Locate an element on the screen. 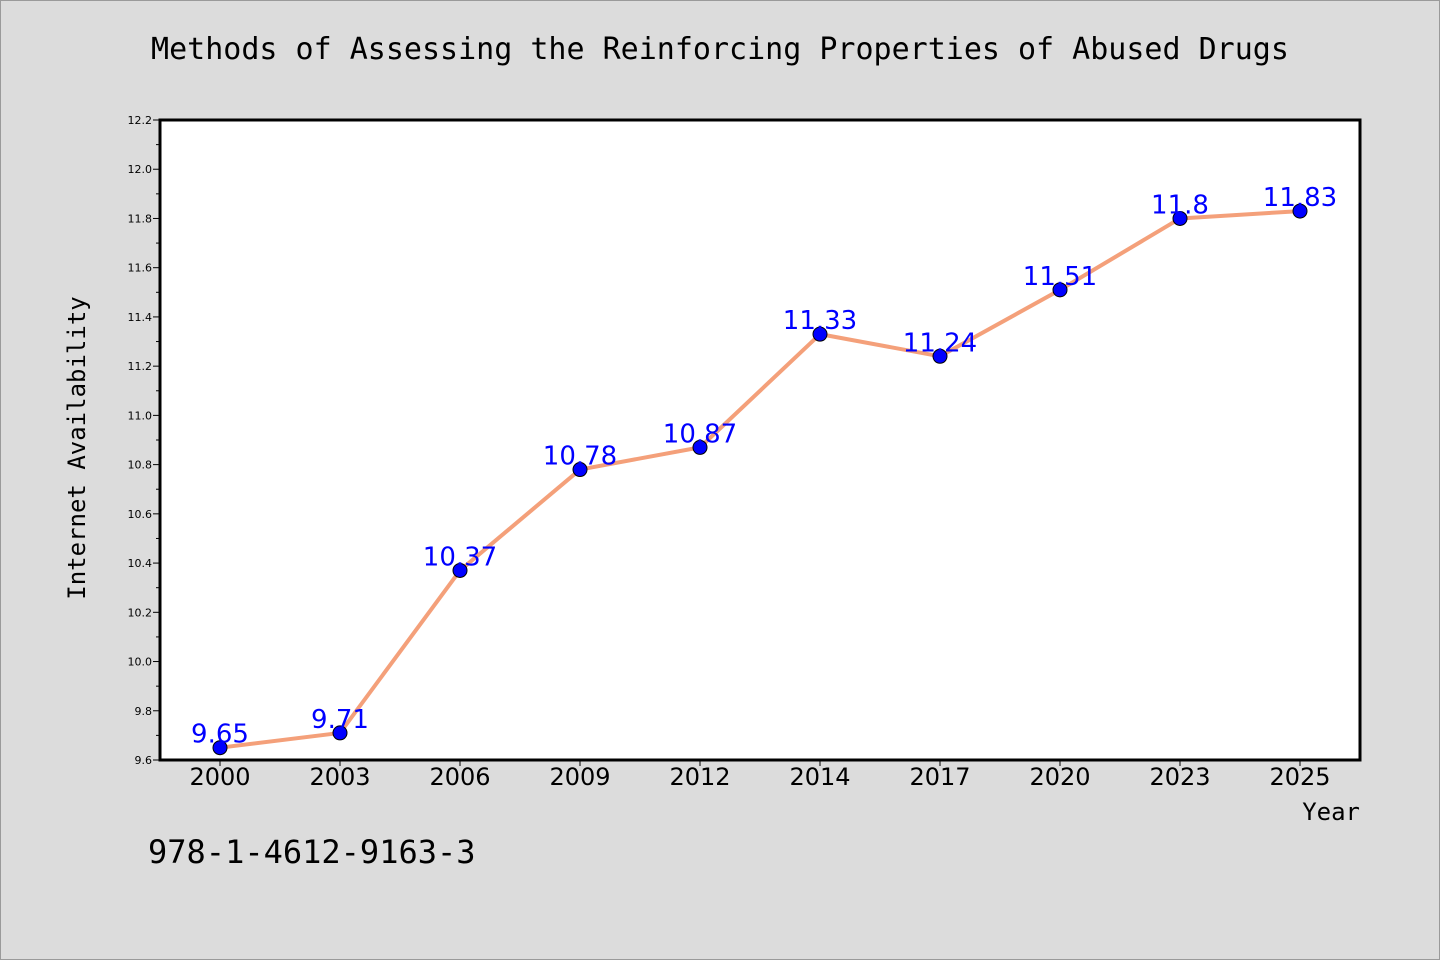  data-label: 11.24 is located at coordinates (940, 343).